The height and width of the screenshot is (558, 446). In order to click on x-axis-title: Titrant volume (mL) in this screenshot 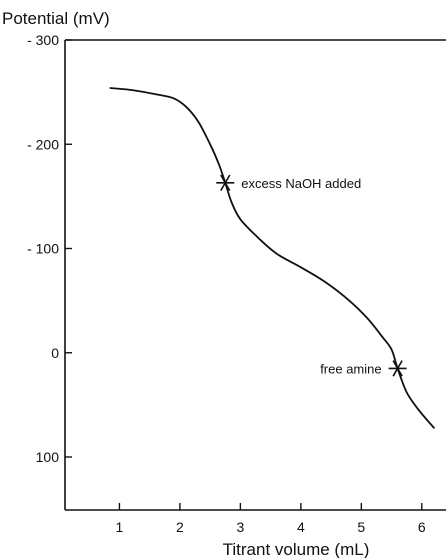, I will do `click(296, 549)`.